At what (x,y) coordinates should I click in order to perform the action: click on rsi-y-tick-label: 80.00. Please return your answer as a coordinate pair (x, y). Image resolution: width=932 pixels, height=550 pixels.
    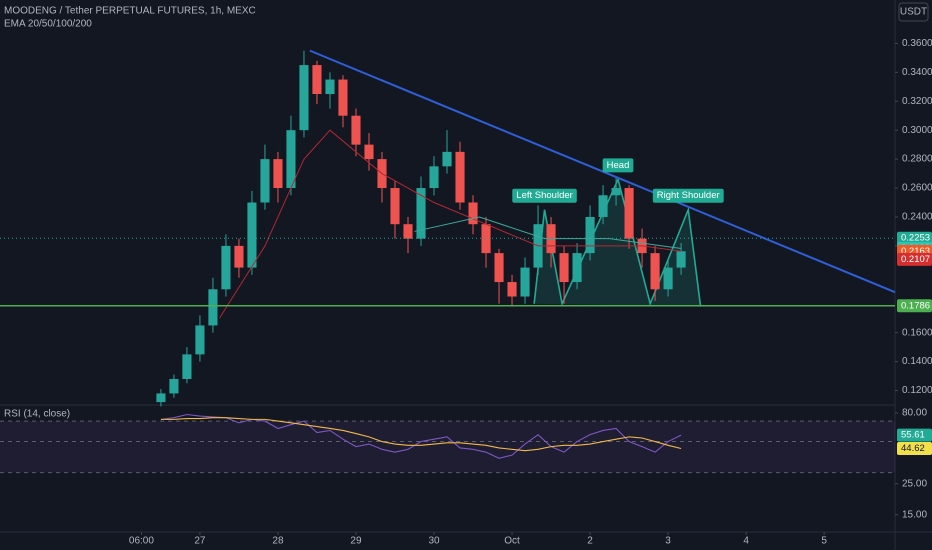
    Looking at the image, I should click on (914, 413).